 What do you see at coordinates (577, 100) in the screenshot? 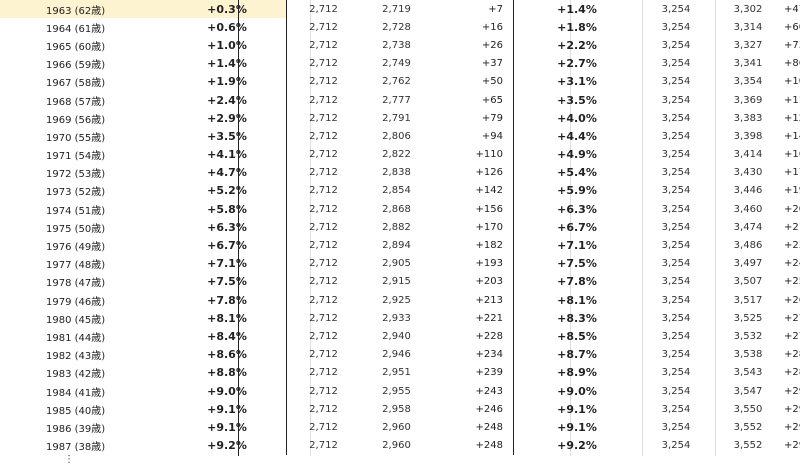
I see `rate-change-cell: +3.5%` at bounding box center [577, 100].